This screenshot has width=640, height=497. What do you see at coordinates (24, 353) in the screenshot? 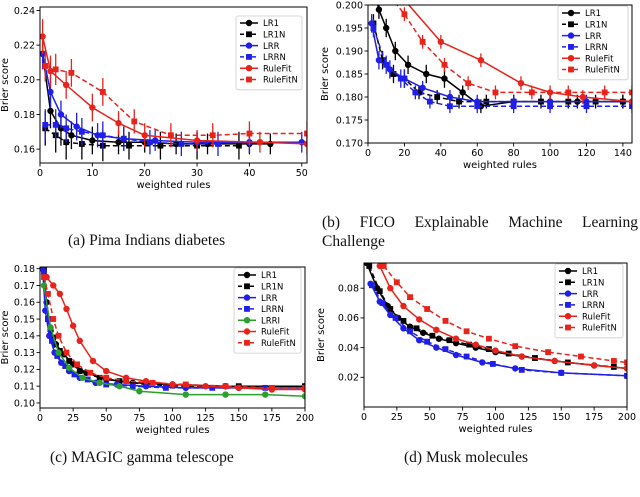
I see `y-tick-label: 0.13` at bounding box center [24, 353].